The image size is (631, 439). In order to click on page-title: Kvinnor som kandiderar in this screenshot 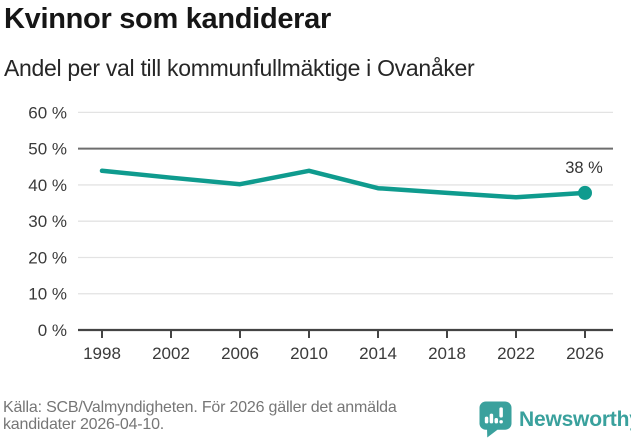, I will do `click(167, 19)`.